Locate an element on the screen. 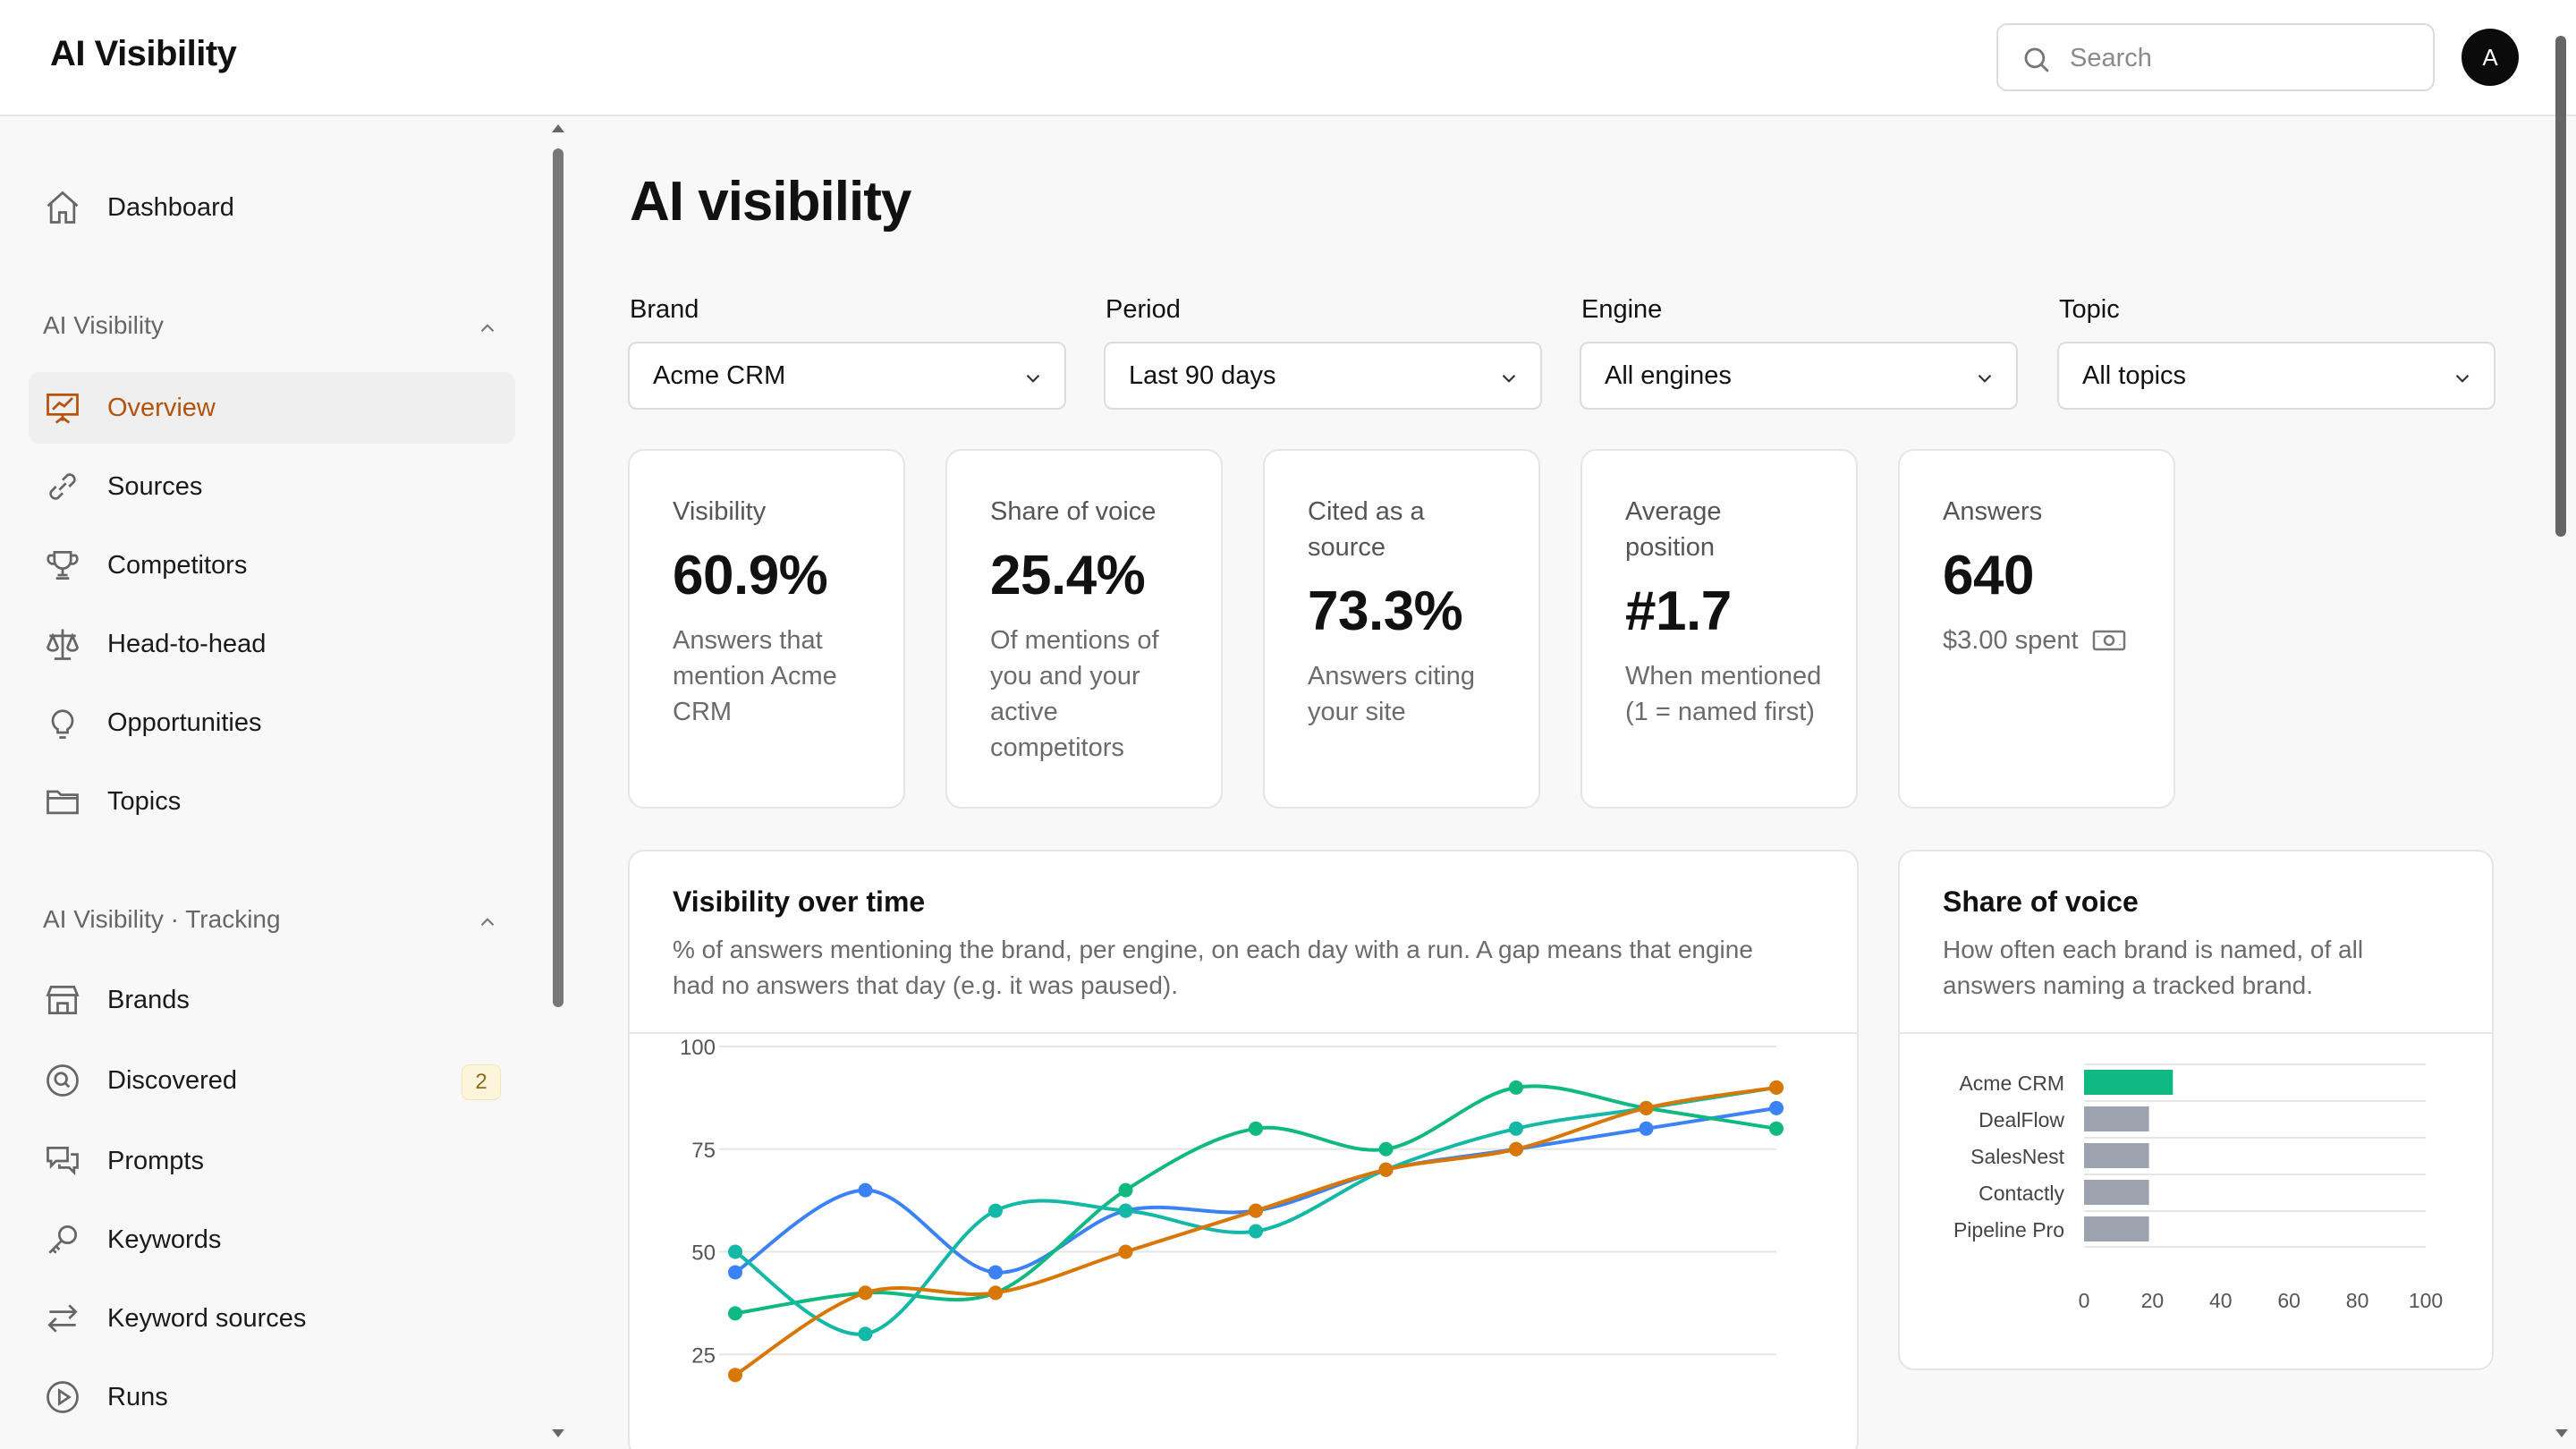 This screenshot has height=1449, width=2576. sidebar-item-sources: Sources is located at coordinates (272, 486).